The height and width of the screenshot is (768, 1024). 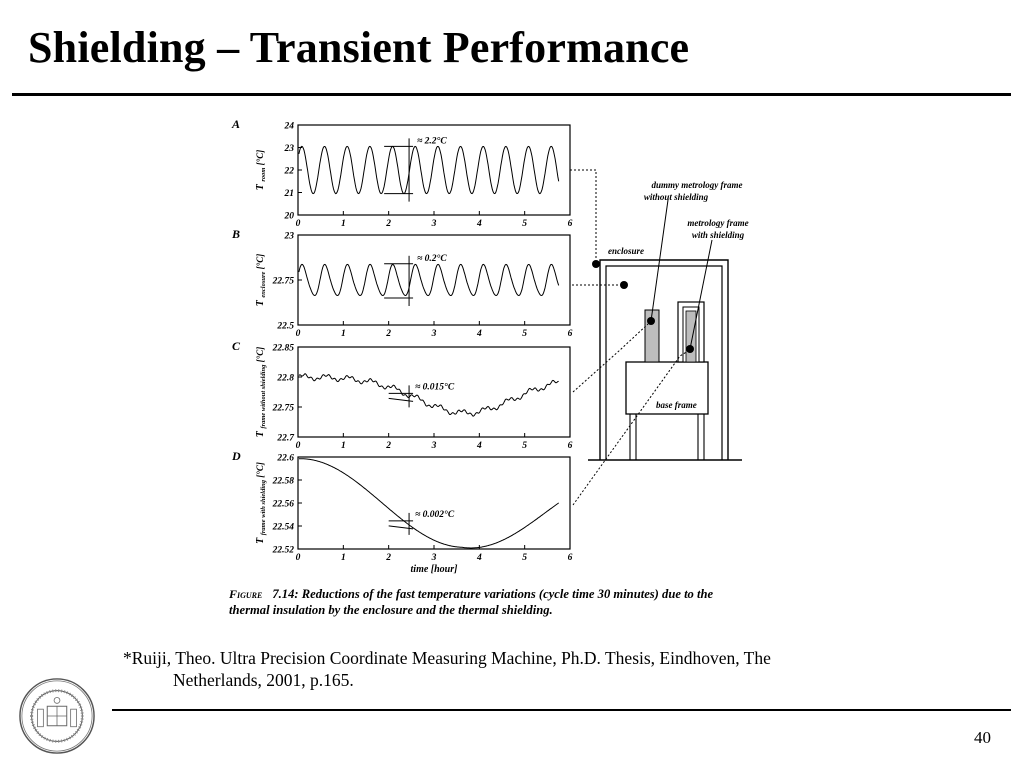 I want to click on label-dummy-frame: dummy metrology frame, so click(x=697, y=185).